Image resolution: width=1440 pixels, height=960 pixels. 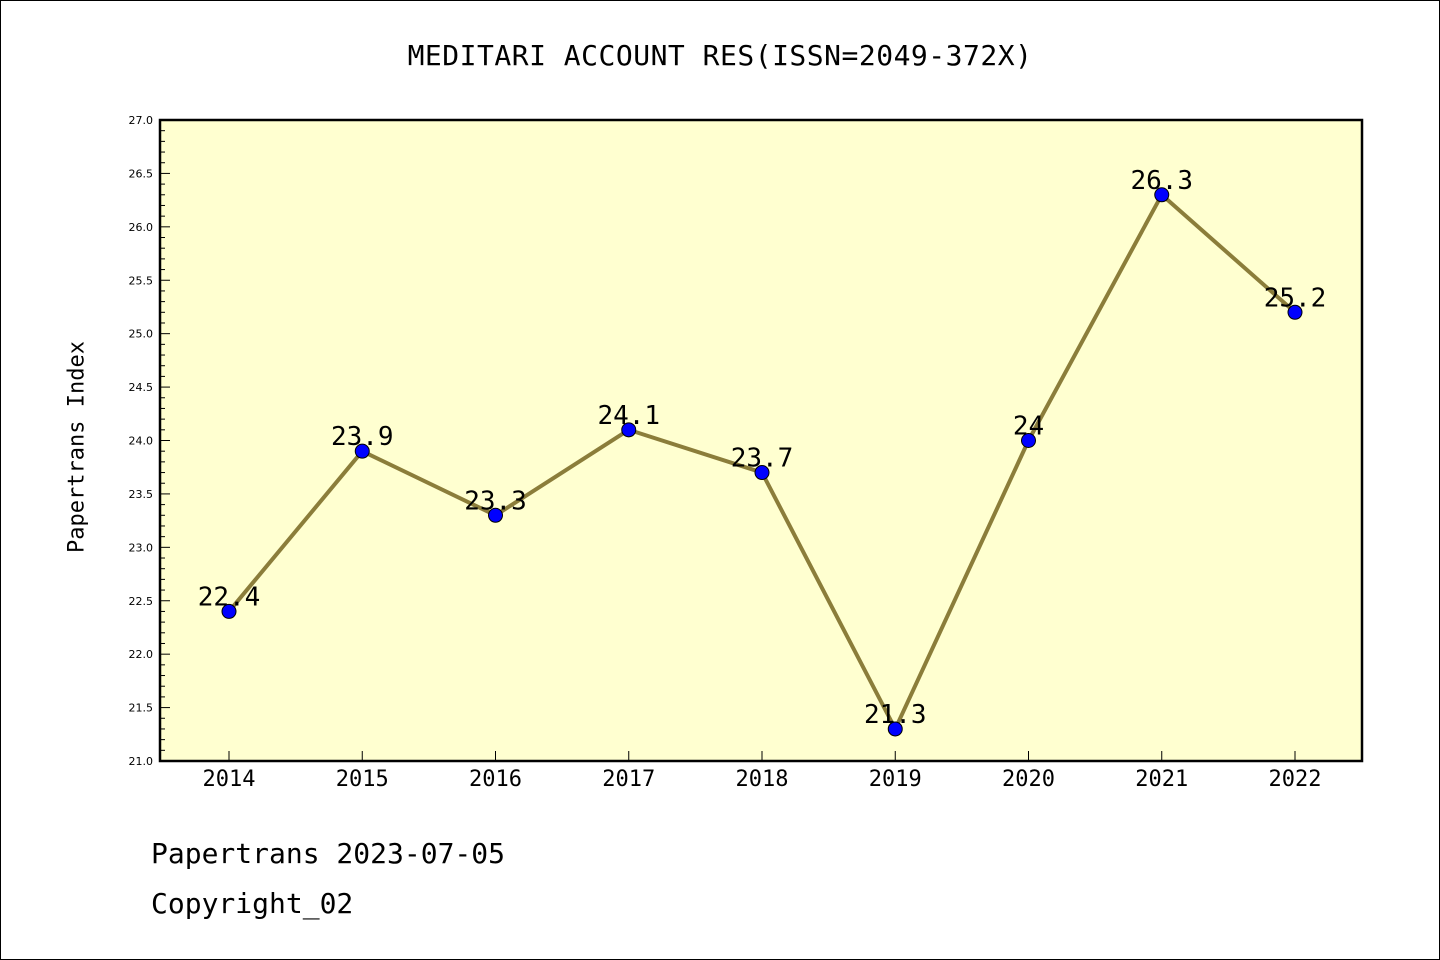 I want to click on y-tick-label: 25.5, so click(x=141, y=280).